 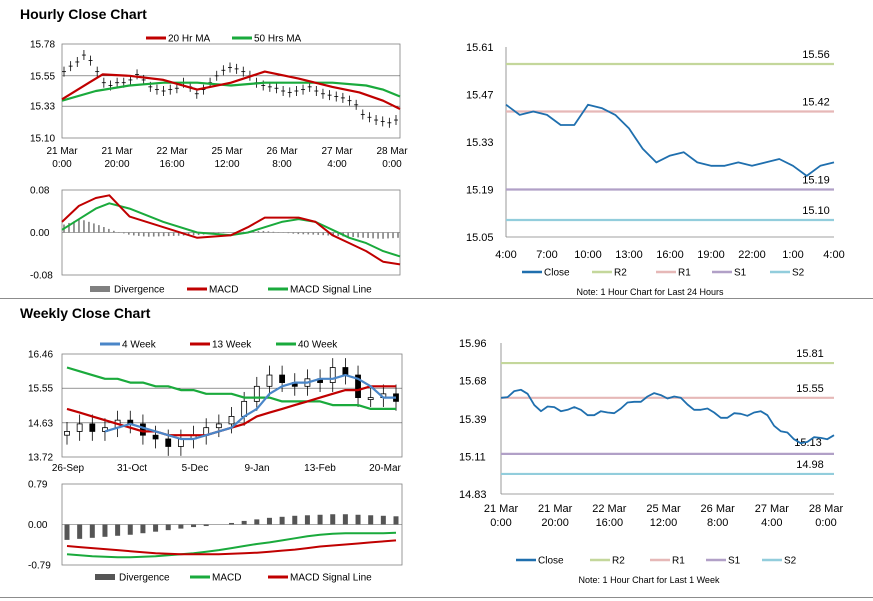 I want to click on hourly-price-plot-frame, so click(x=231, y=91).